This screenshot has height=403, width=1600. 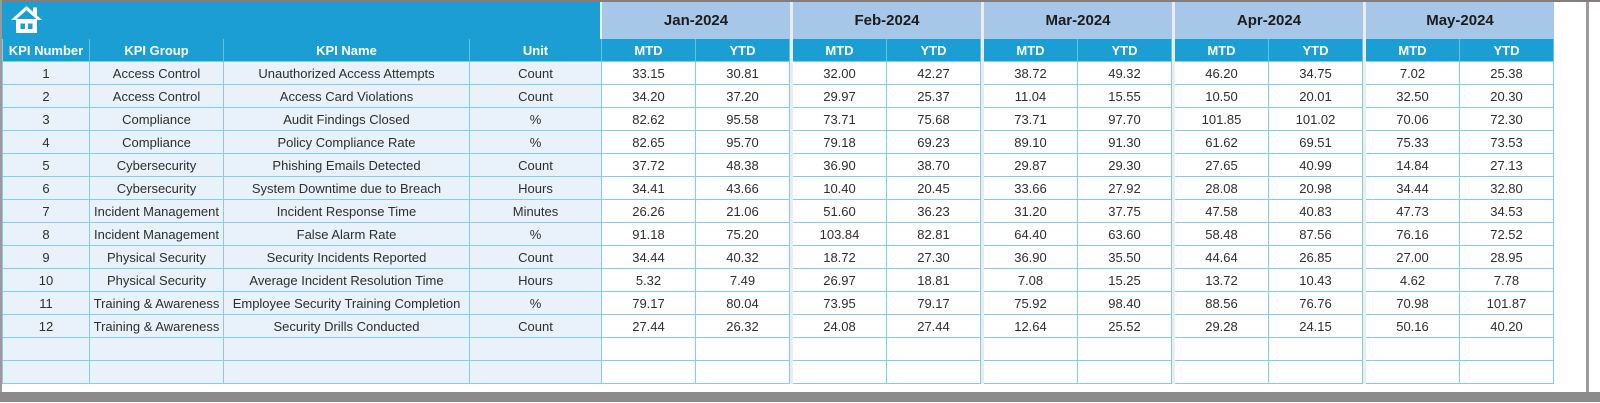 What do you see at coordinates (1031, 326) in the screenshot?
I see `value-cell: 12.64` at bounding box center [1031, 326].